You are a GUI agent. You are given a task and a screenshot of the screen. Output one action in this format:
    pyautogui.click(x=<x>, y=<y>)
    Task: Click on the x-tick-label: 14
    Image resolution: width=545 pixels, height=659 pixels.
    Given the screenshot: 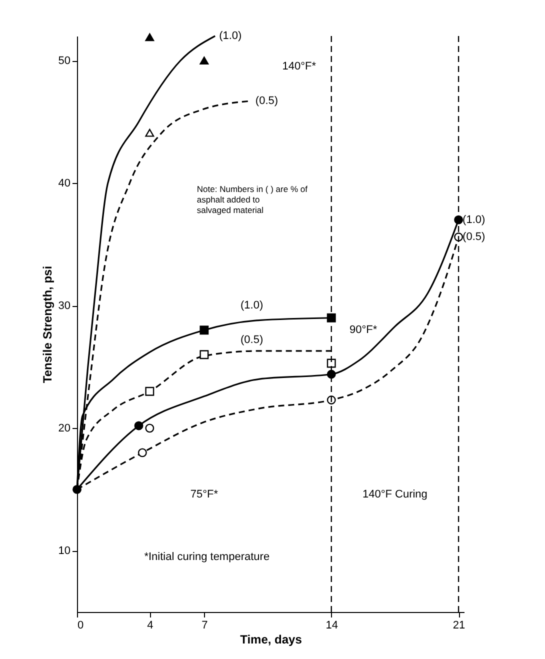 What is the action you would take?
    pyautogui.click(x=332, y=626)
    